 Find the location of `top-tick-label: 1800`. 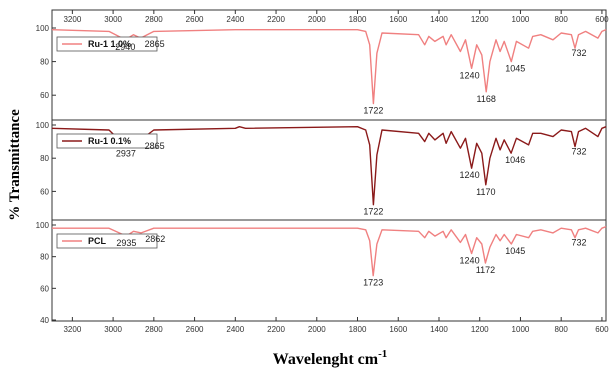

top-tick-label: 1800 is located at coordinates (358, 19).